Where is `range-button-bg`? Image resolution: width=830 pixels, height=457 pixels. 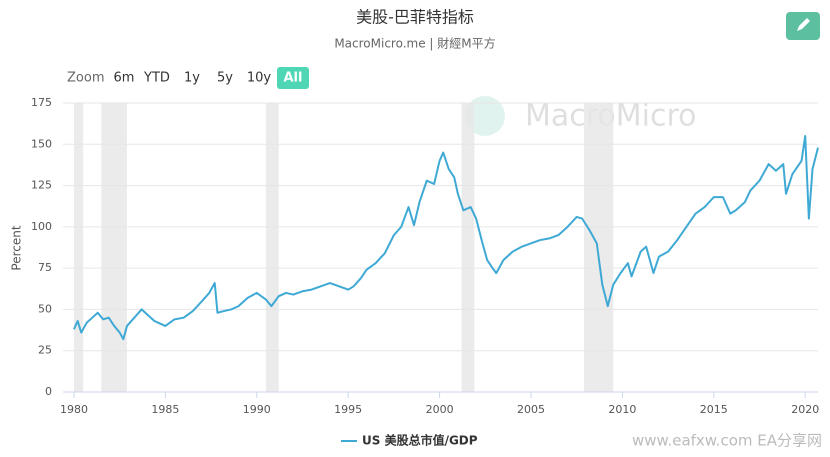
range-button-bg is located at coordinates (293, 78).